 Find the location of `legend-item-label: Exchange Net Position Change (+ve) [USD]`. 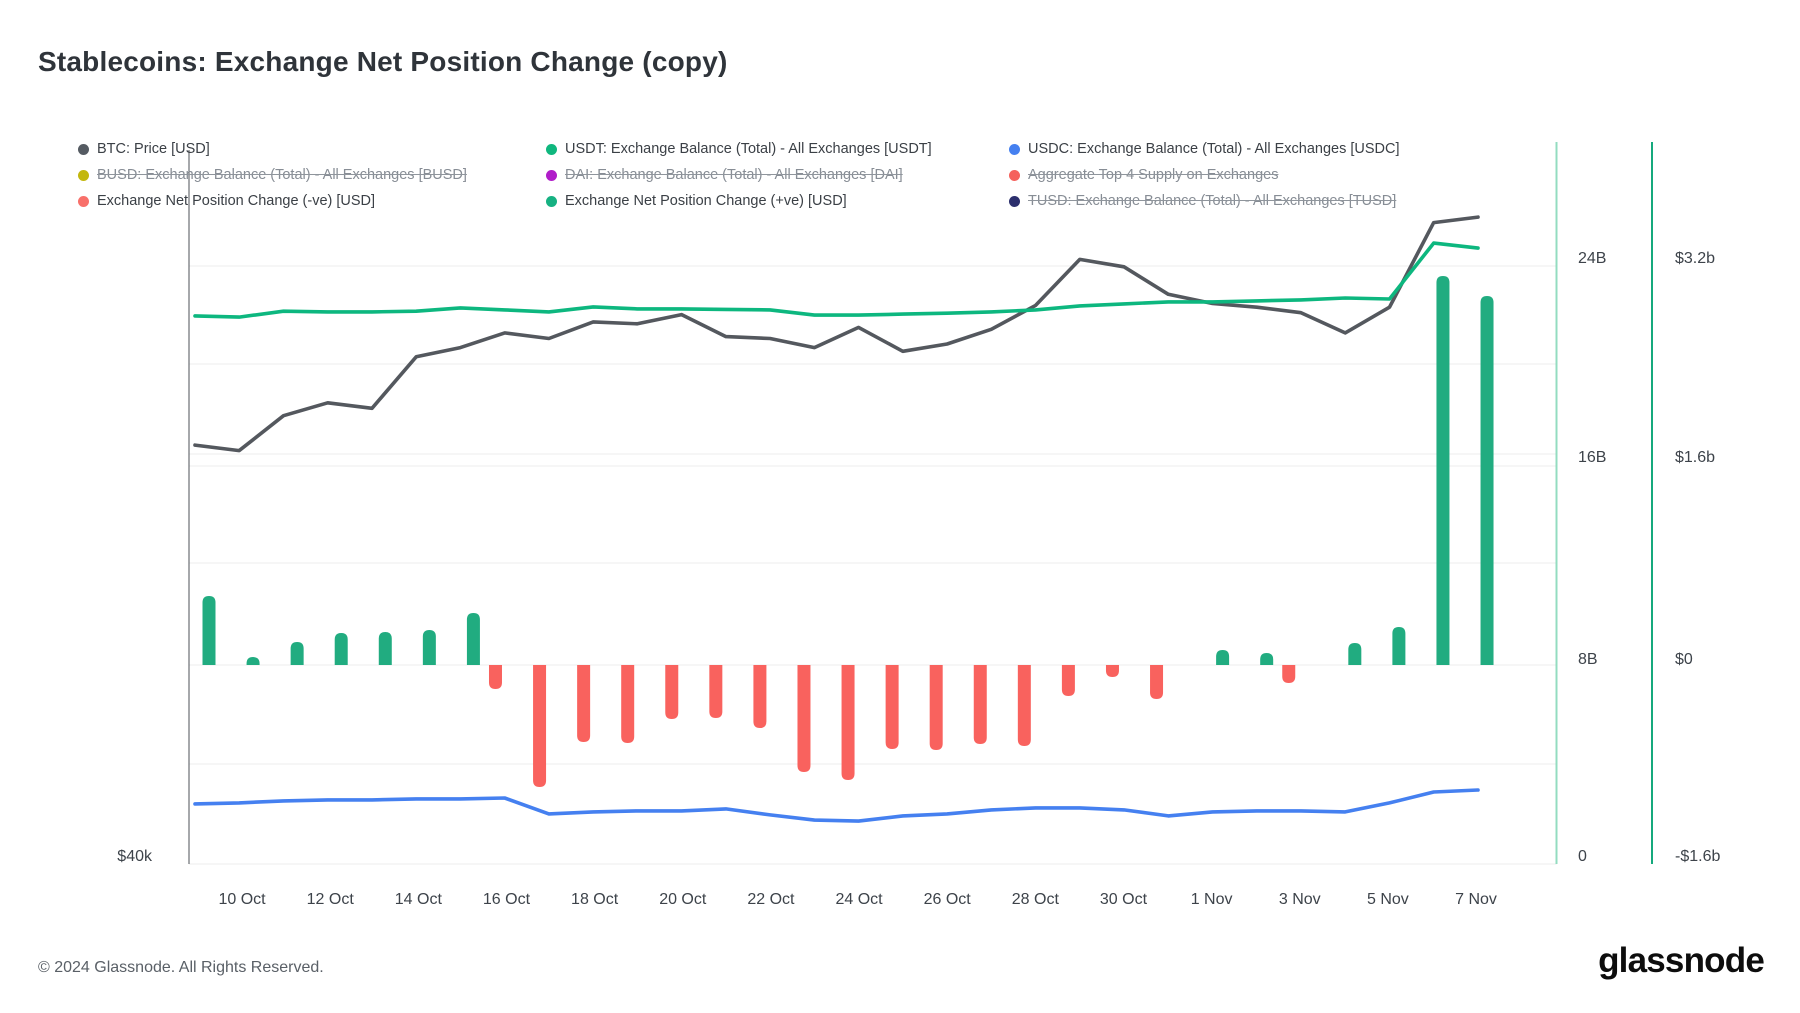

legend-item-label: Exchange Net Position Change (+ve) [USD] is located at coordinates (706, 201).